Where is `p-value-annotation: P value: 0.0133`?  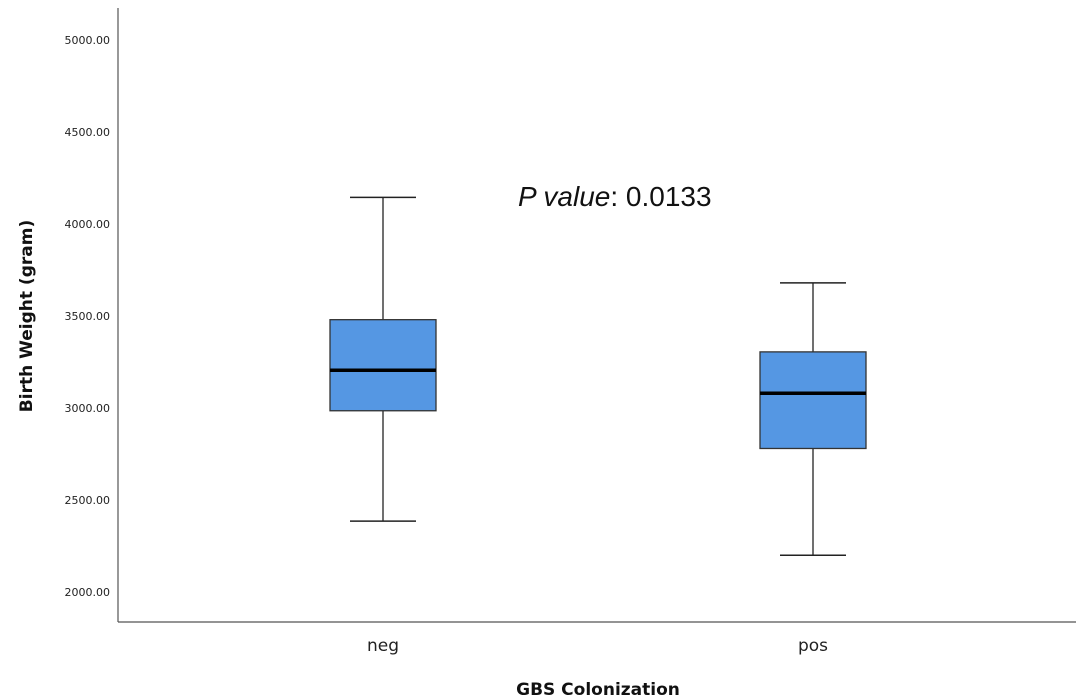 p-value-annotation: P value: 0.0133 is located at coordinates (615, 196).